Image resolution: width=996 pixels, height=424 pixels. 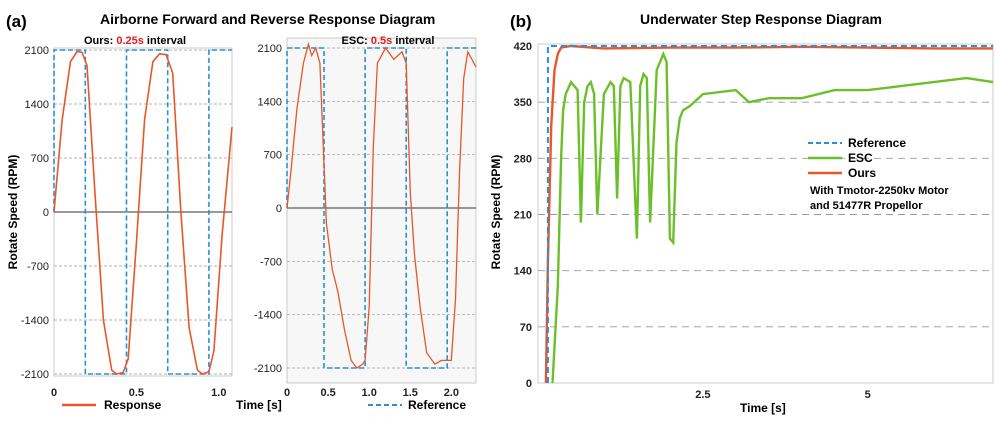 What do you see at coordinates (100, 41) in the screenshot?
I see `subtitle-ours-prefix: Ours:` at bounding box center [100, 41].